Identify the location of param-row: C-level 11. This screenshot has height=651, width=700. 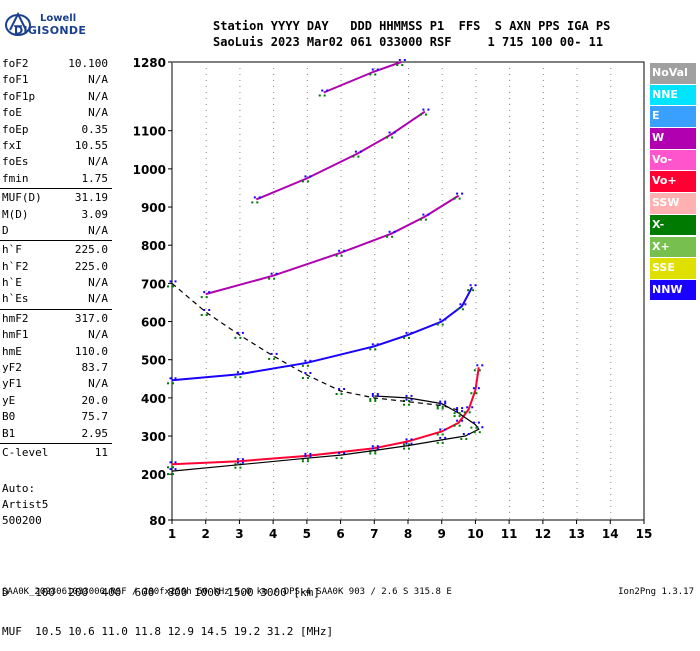
(56, 453).